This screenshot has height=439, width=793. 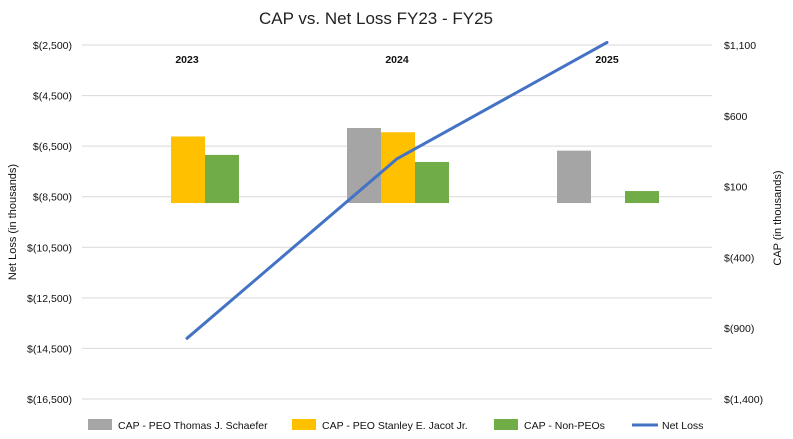 I want to click on category-labels: 2023 2024 2025, so click(x=397, y=60).